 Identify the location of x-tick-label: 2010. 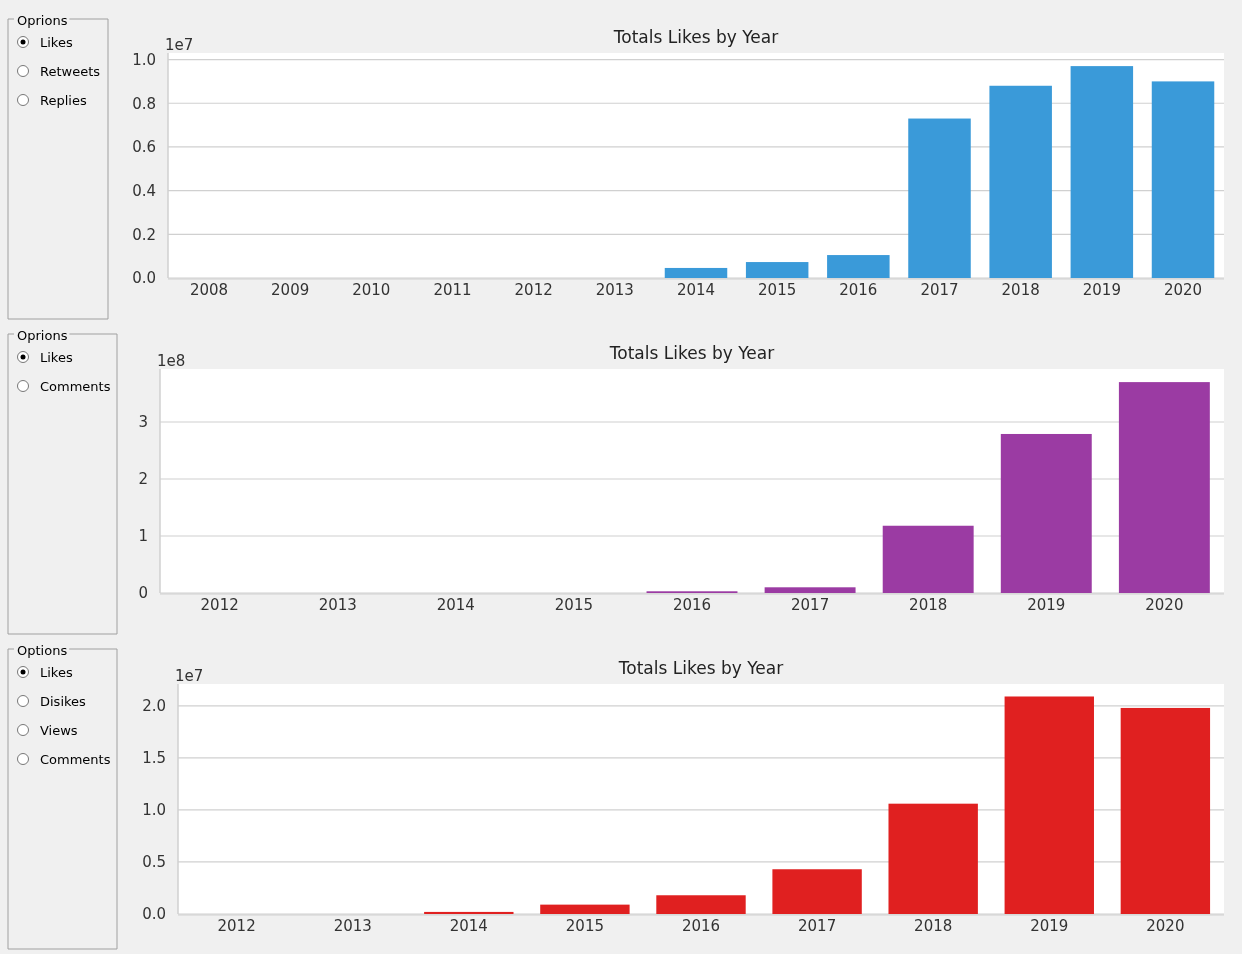
(371, 289).